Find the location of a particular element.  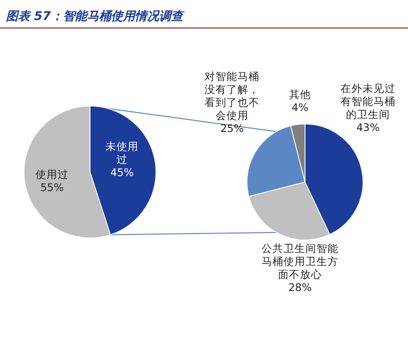

data-label: 4% is located at coordinates (300, 108).